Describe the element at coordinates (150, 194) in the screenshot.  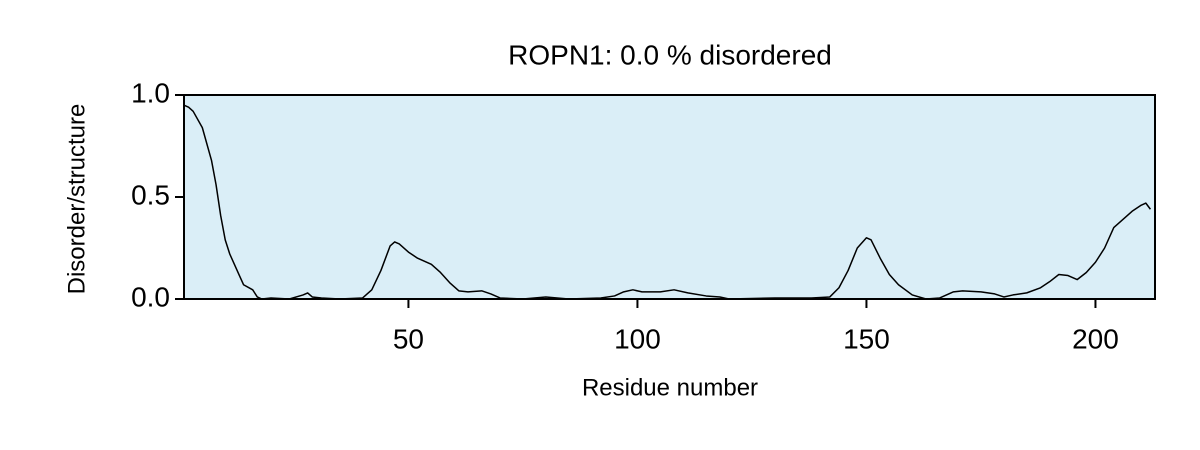
I see `y-tick-label: 0.5` at that location.